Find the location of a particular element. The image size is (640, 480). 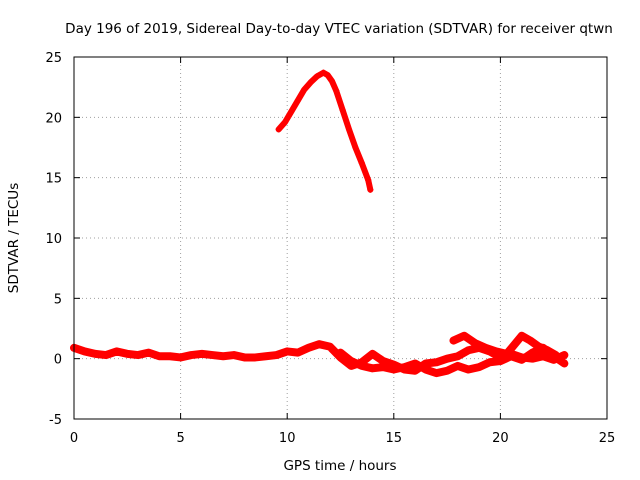

x-tick-label: 0 is located at coordinates (74, 438).